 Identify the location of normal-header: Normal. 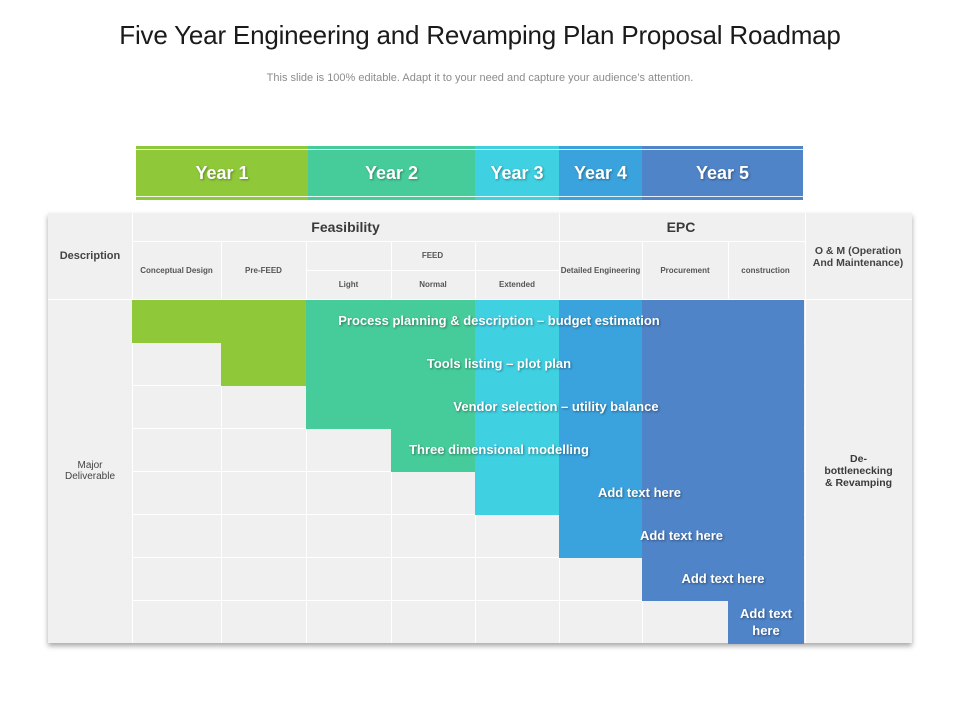
(433, 284).